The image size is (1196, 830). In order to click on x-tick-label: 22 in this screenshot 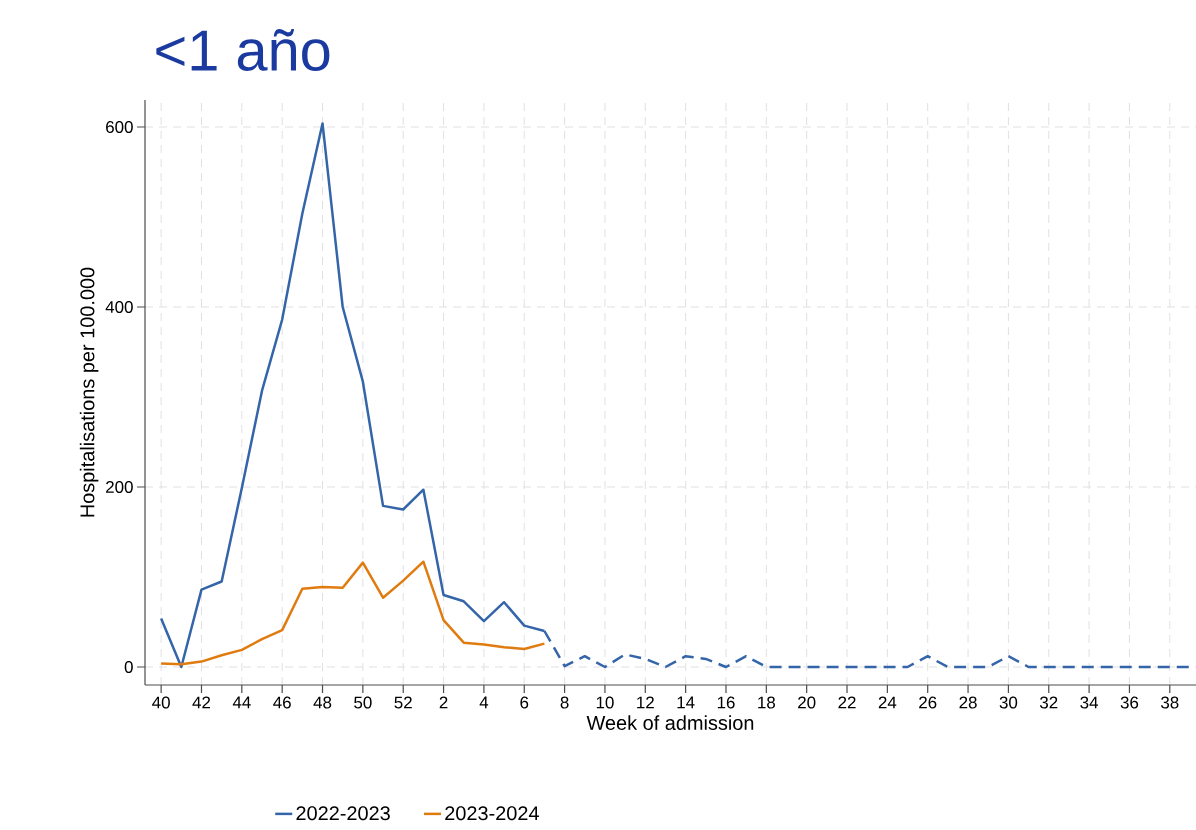, I will do `click(847, 702)`.